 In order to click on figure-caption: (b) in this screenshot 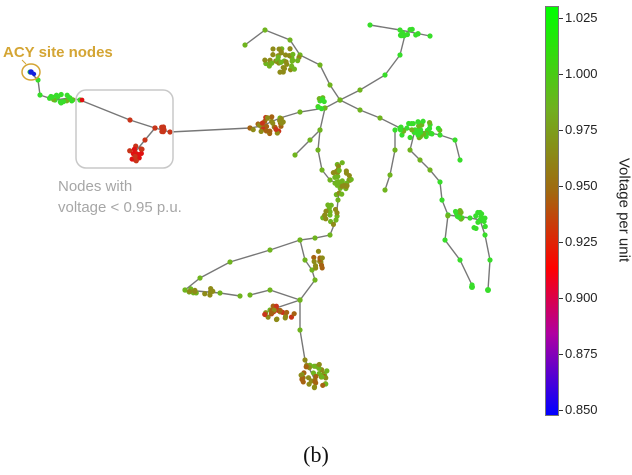, I will do `click(316, 454)`.